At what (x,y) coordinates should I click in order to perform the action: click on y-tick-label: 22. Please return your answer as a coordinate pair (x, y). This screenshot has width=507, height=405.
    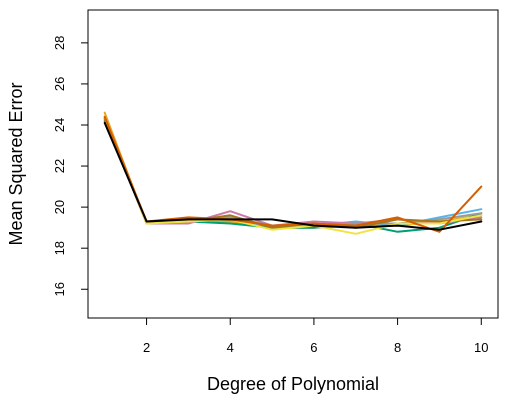
    Looking at the image, I should click on (59, 166).